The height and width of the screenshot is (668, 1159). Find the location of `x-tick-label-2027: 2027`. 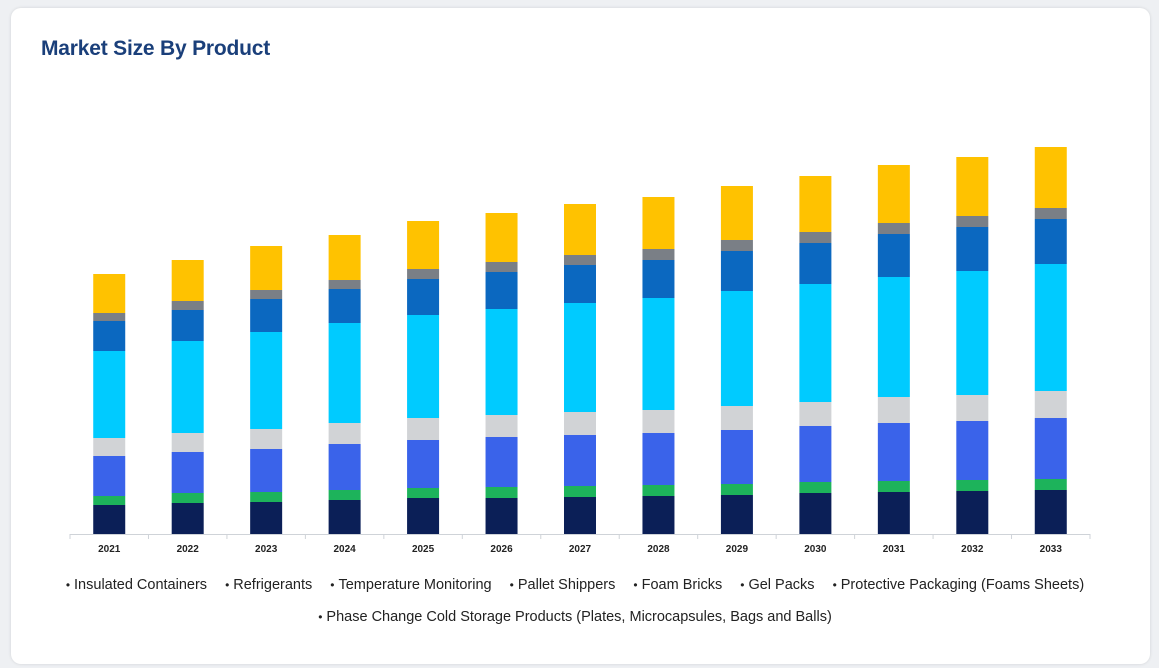

x-tick-label-2027: 2027 is located at coordinates (580, 549).